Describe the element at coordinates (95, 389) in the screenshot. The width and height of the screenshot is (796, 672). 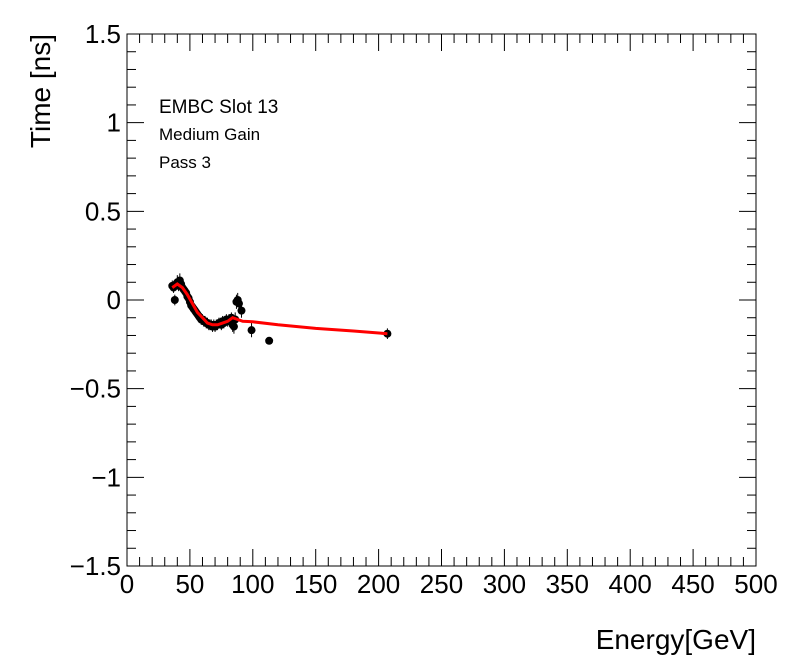
I see `y-tick-label: −0.5` at that location.